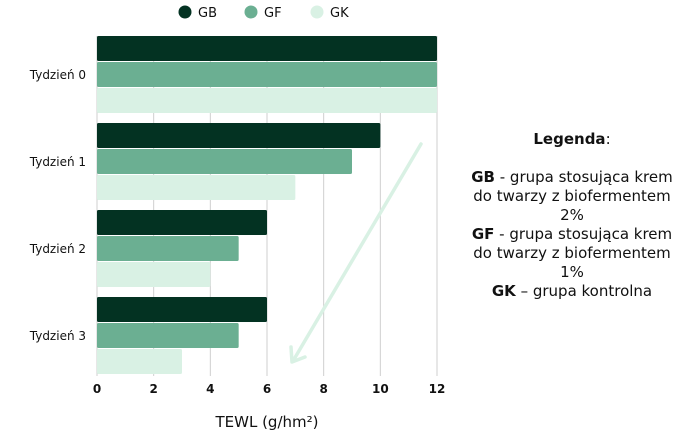 This screenshot has height=443, width=683. I want to click on trend-arrow-icon, so click(356, 253).